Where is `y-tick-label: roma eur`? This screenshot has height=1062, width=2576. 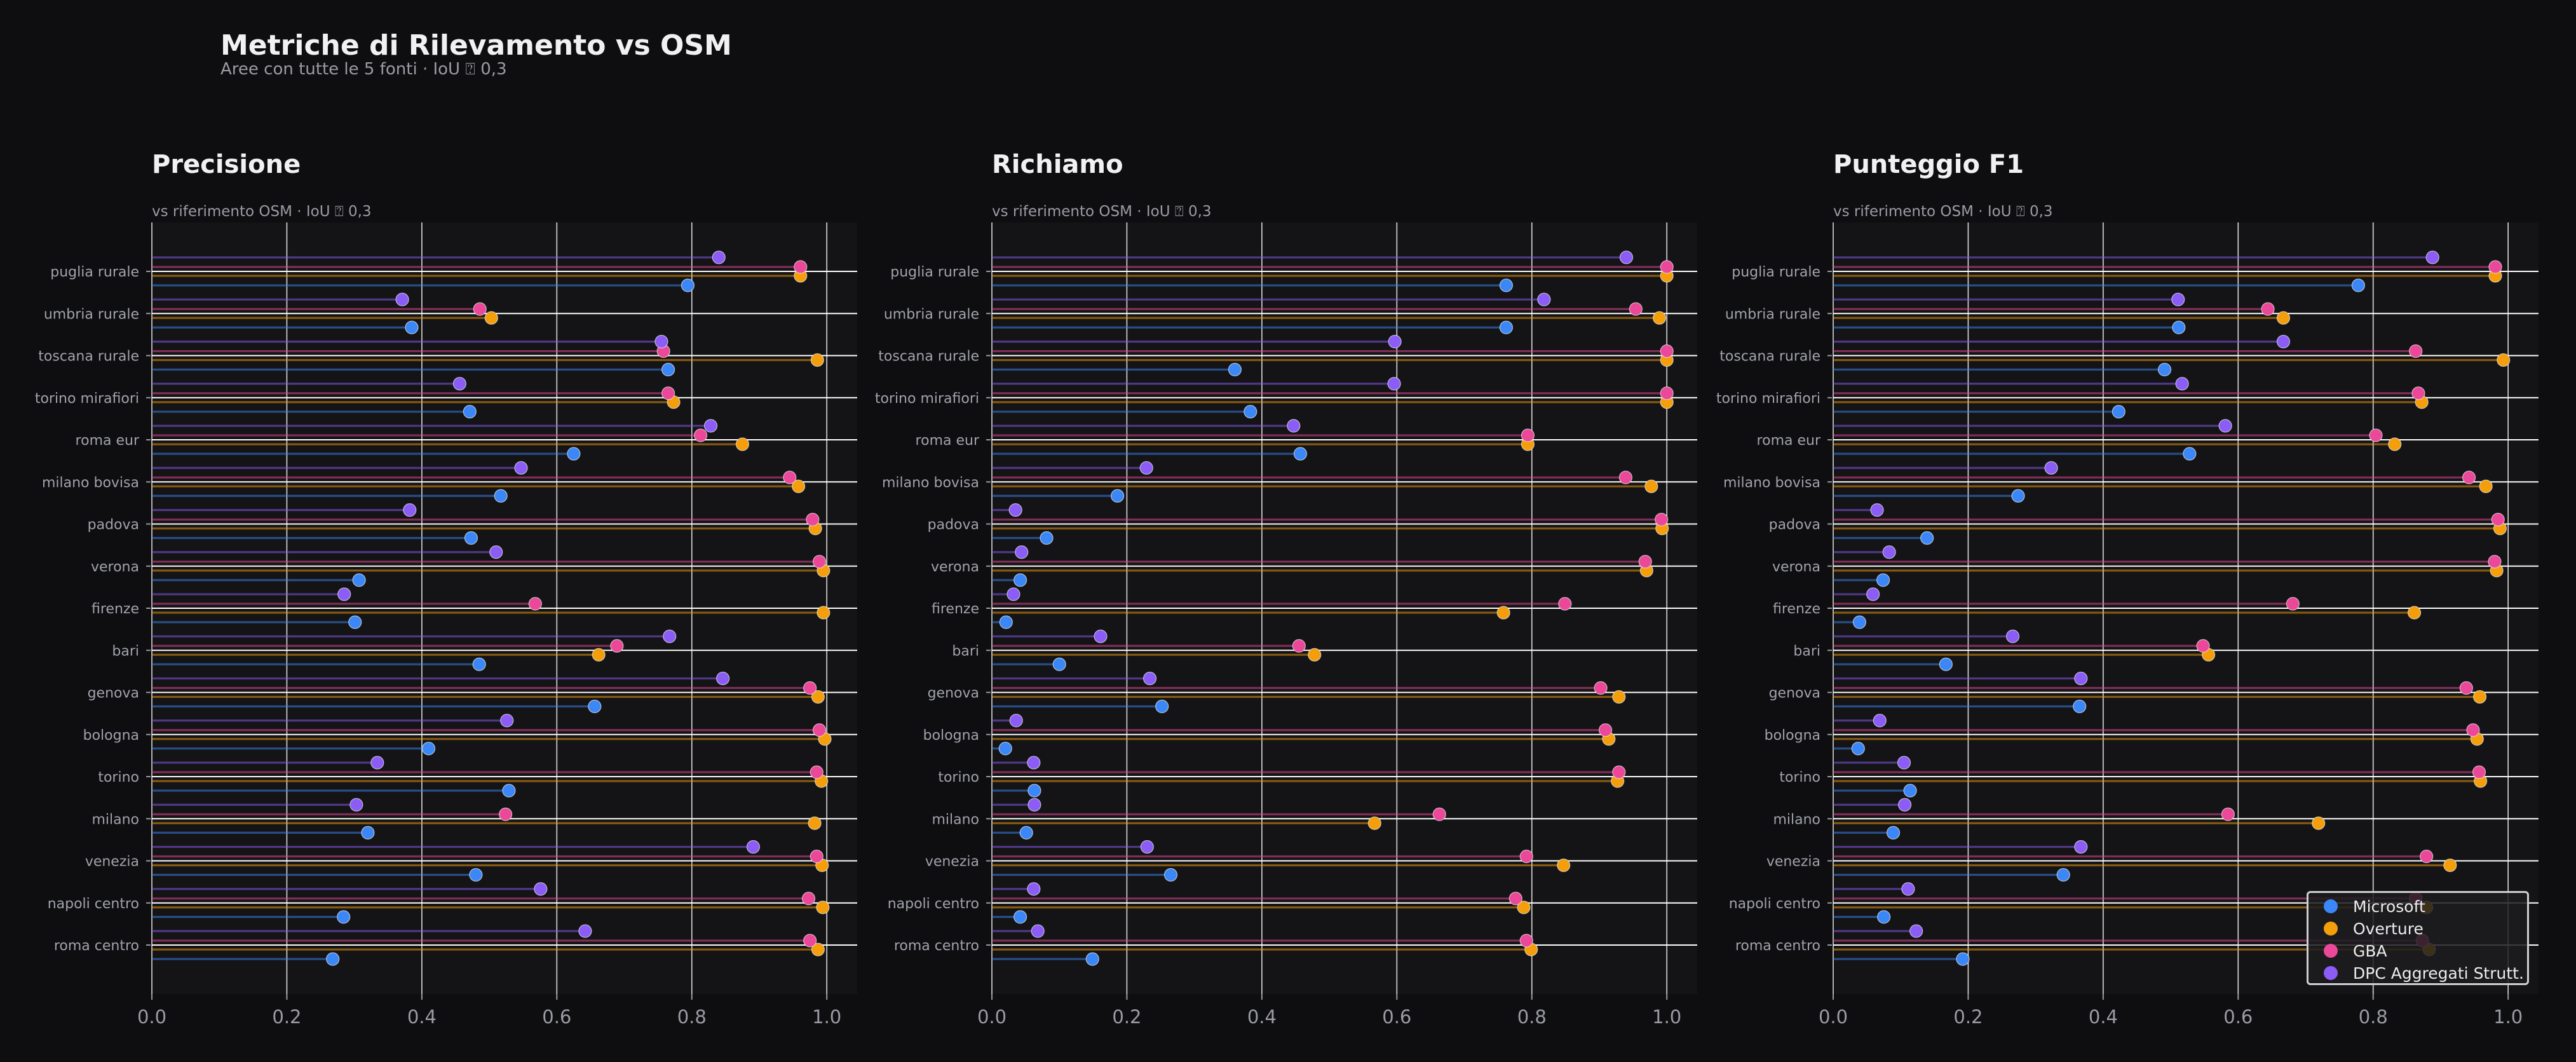 y-tick-label: roma eur is located at coordinates (1789, 441).